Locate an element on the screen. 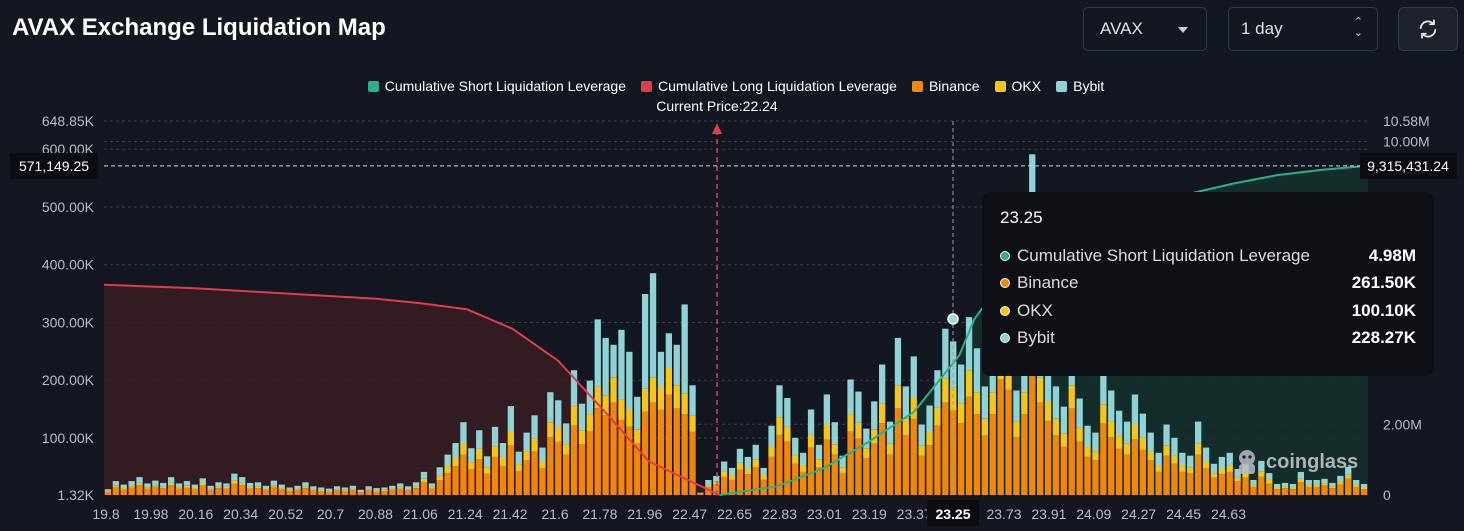  coin-select: AVAX is located at coordinates (1145, 29).